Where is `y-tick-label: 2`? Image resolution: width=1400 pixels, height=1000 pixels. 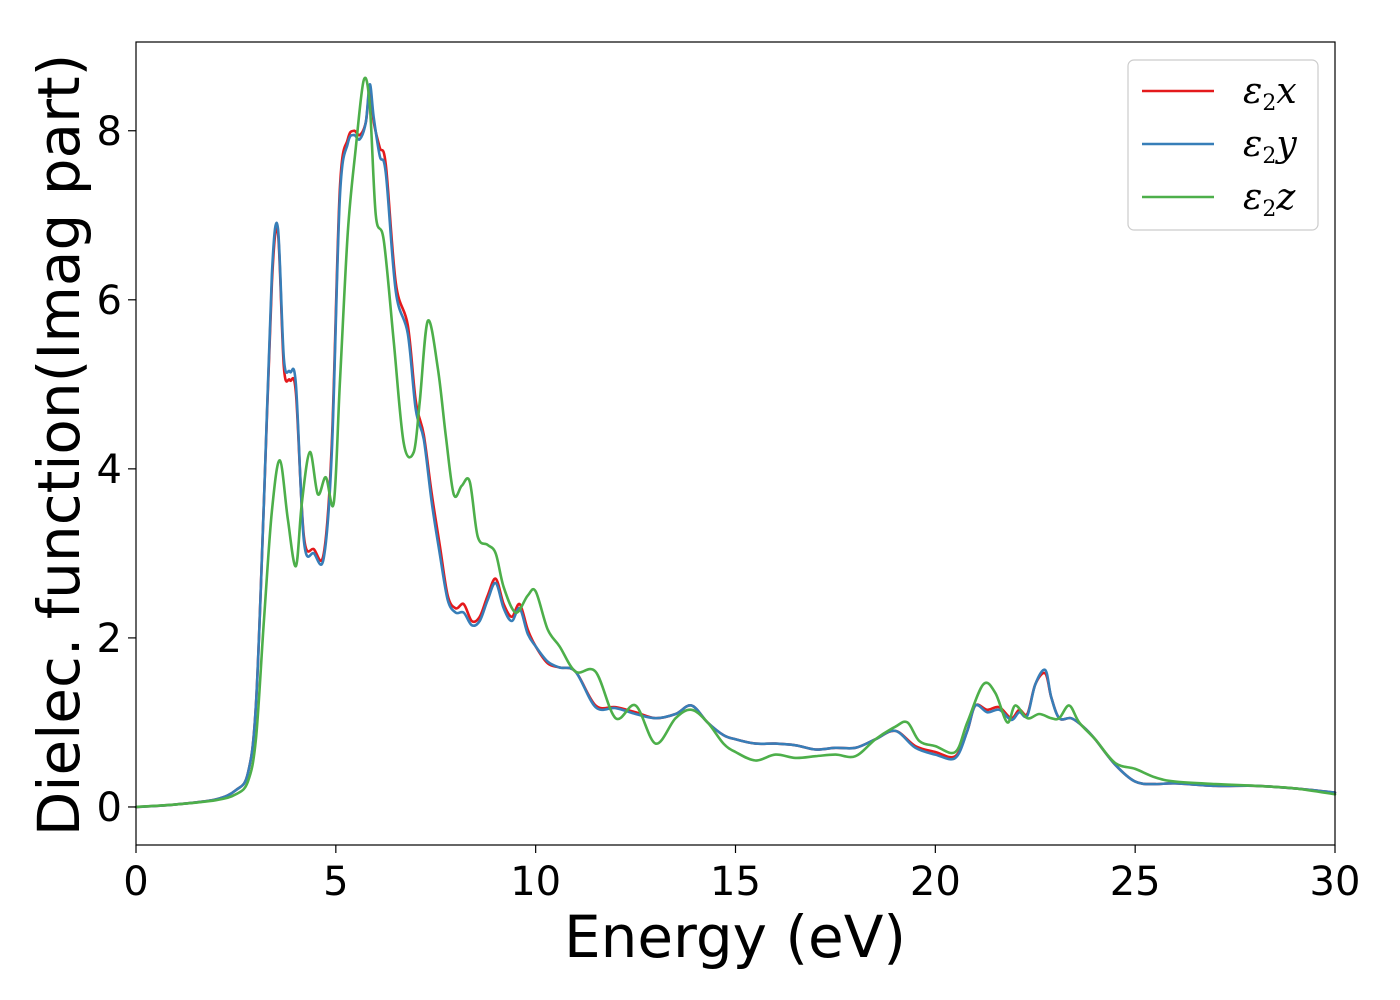 y-tick-label: 2 is located at coordinates (109, 639).